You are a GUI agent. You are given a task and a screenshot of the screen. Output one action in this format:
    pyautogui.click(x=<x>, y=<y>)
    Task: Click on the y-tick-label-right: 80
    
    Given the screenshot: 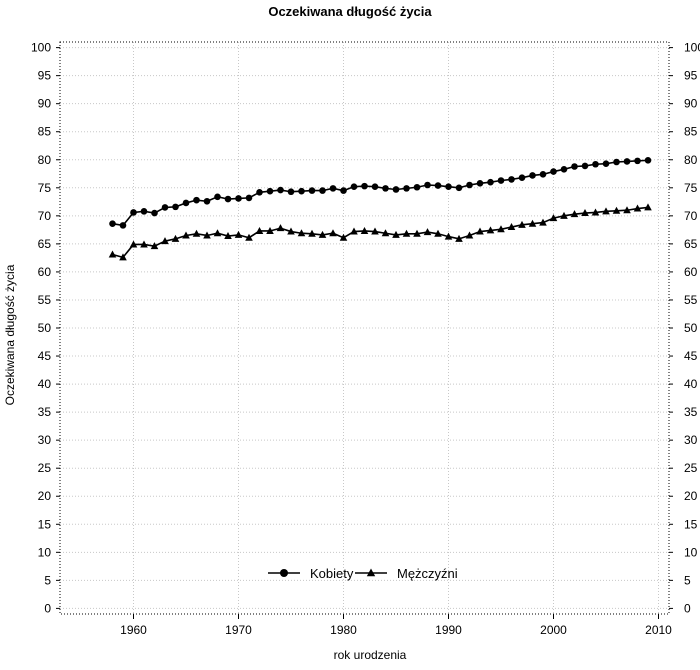 What is the action you would take?
    pyautogui.click(x=691, y=160)
    